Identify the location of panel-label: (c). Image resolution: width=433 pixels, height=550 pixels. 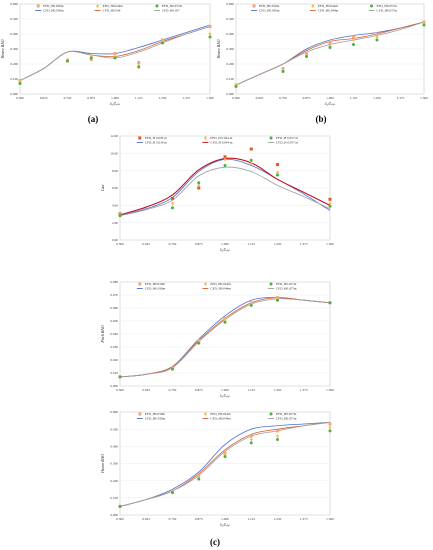
(215, 542).